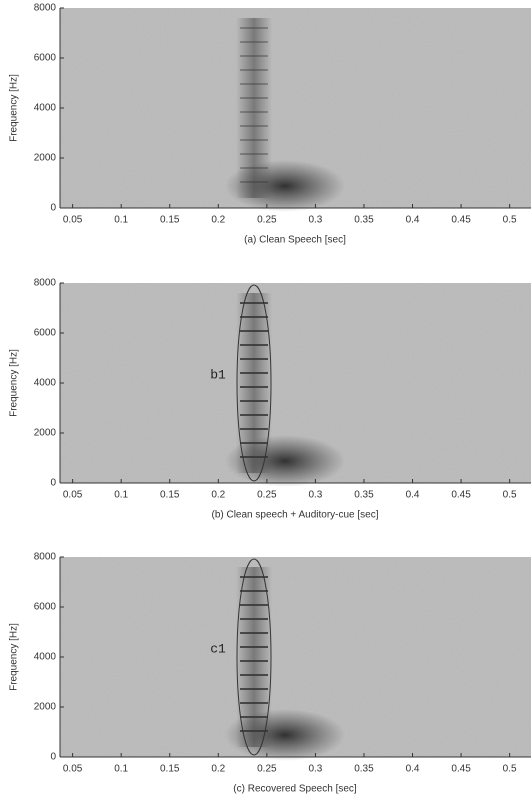 The width and height of the screenshot is (531, 794). I want to click on x-axis-label: (a) Clean Speech [sec], so click(295, 240).